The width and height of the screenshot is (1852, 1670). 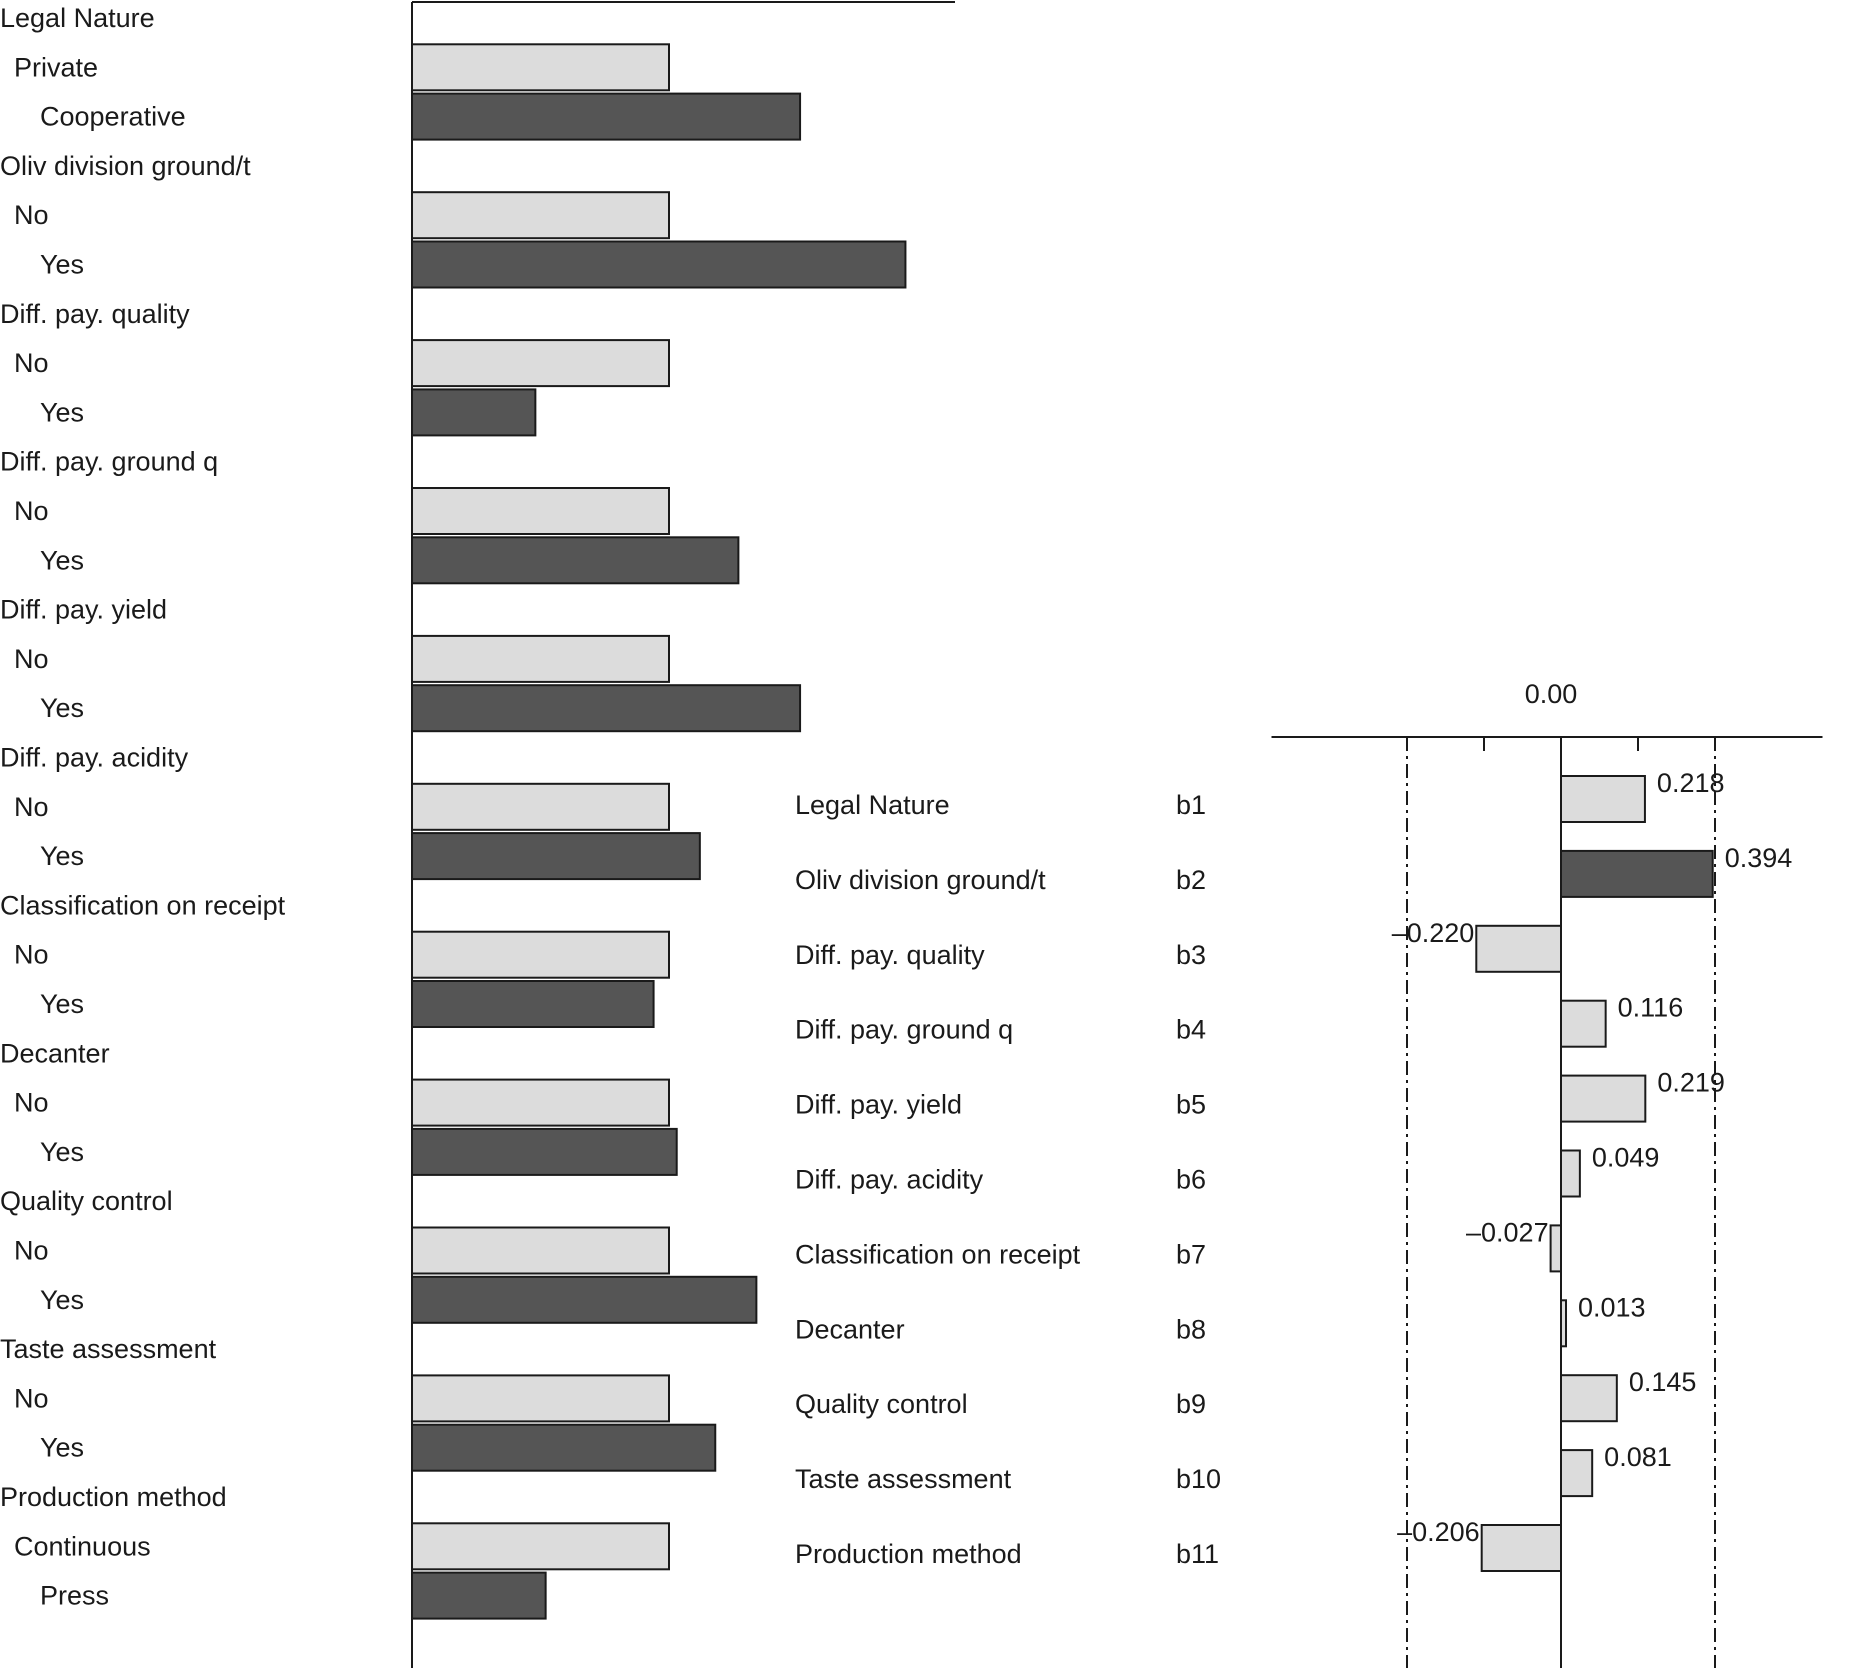 I want to click on coef-value-label: –0.206, so click(x=1438, y=1532).